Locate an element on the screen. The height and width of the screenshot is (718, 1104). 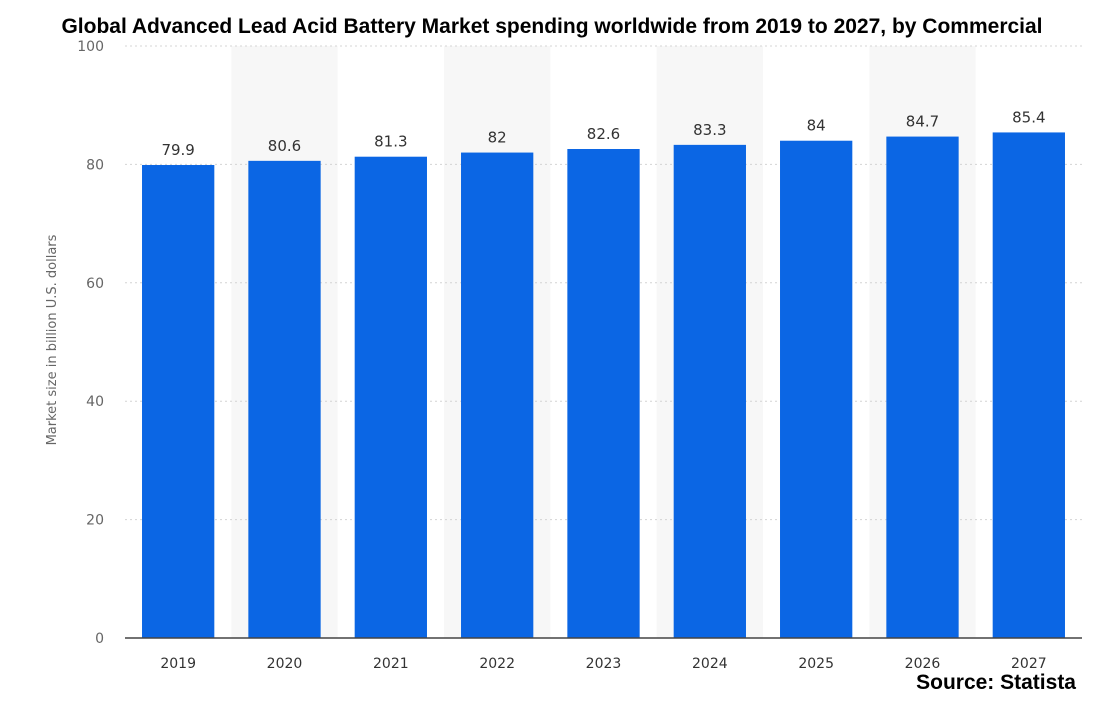
data-label: 84 is located at coordinates (816, 126).